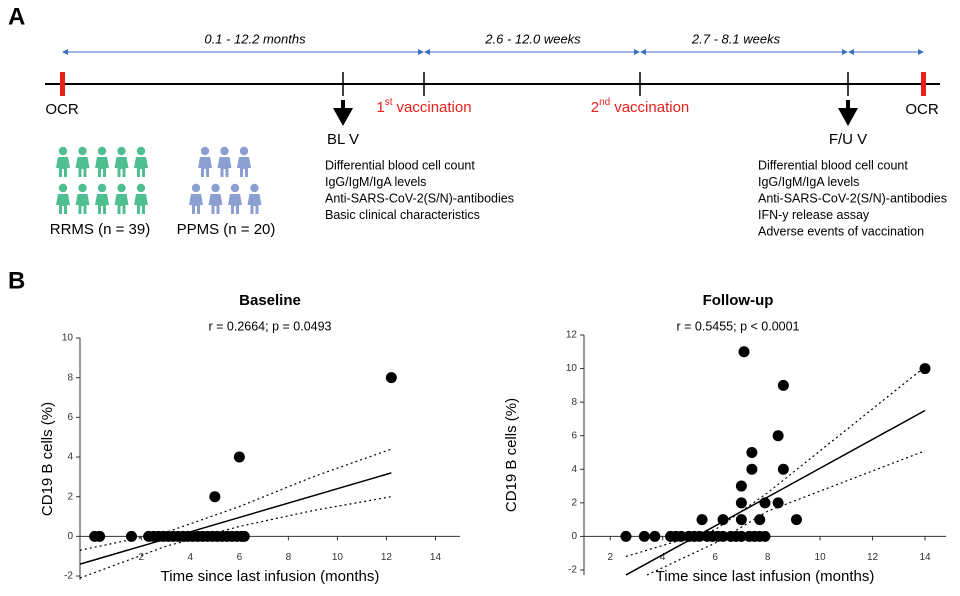 The height and width of the screenshot is (596, 960). I want to click on ocr-marker, so click(62, 84).